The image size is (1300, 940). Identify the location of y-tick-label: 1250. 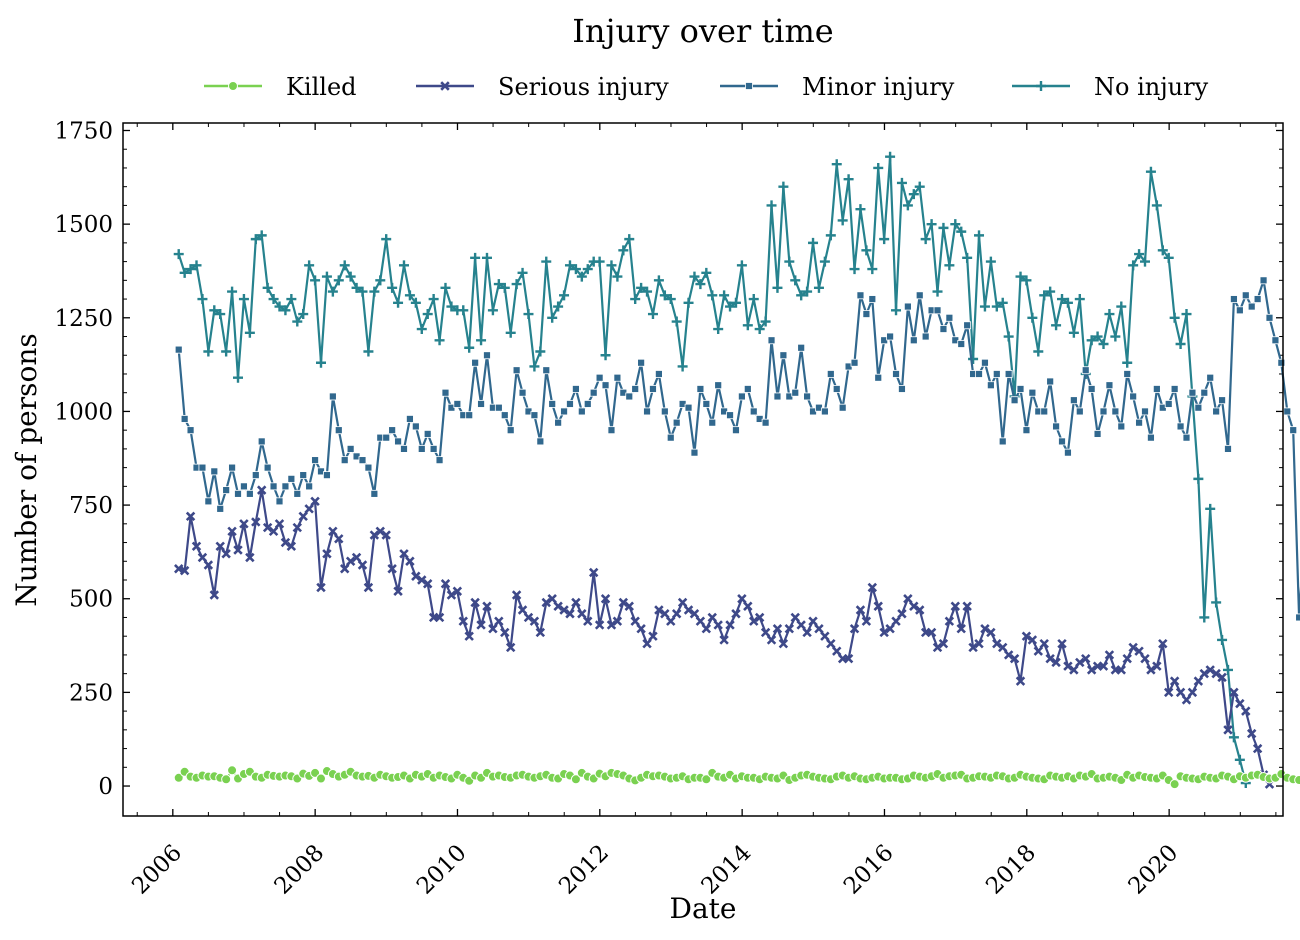
(83, 319).